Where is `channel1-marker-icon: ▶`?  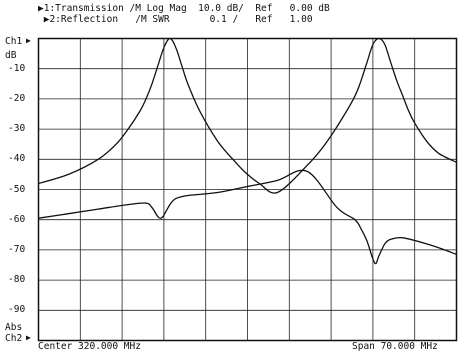 channel1-marker-icon: ▶ is located at coordinates (28, 40).